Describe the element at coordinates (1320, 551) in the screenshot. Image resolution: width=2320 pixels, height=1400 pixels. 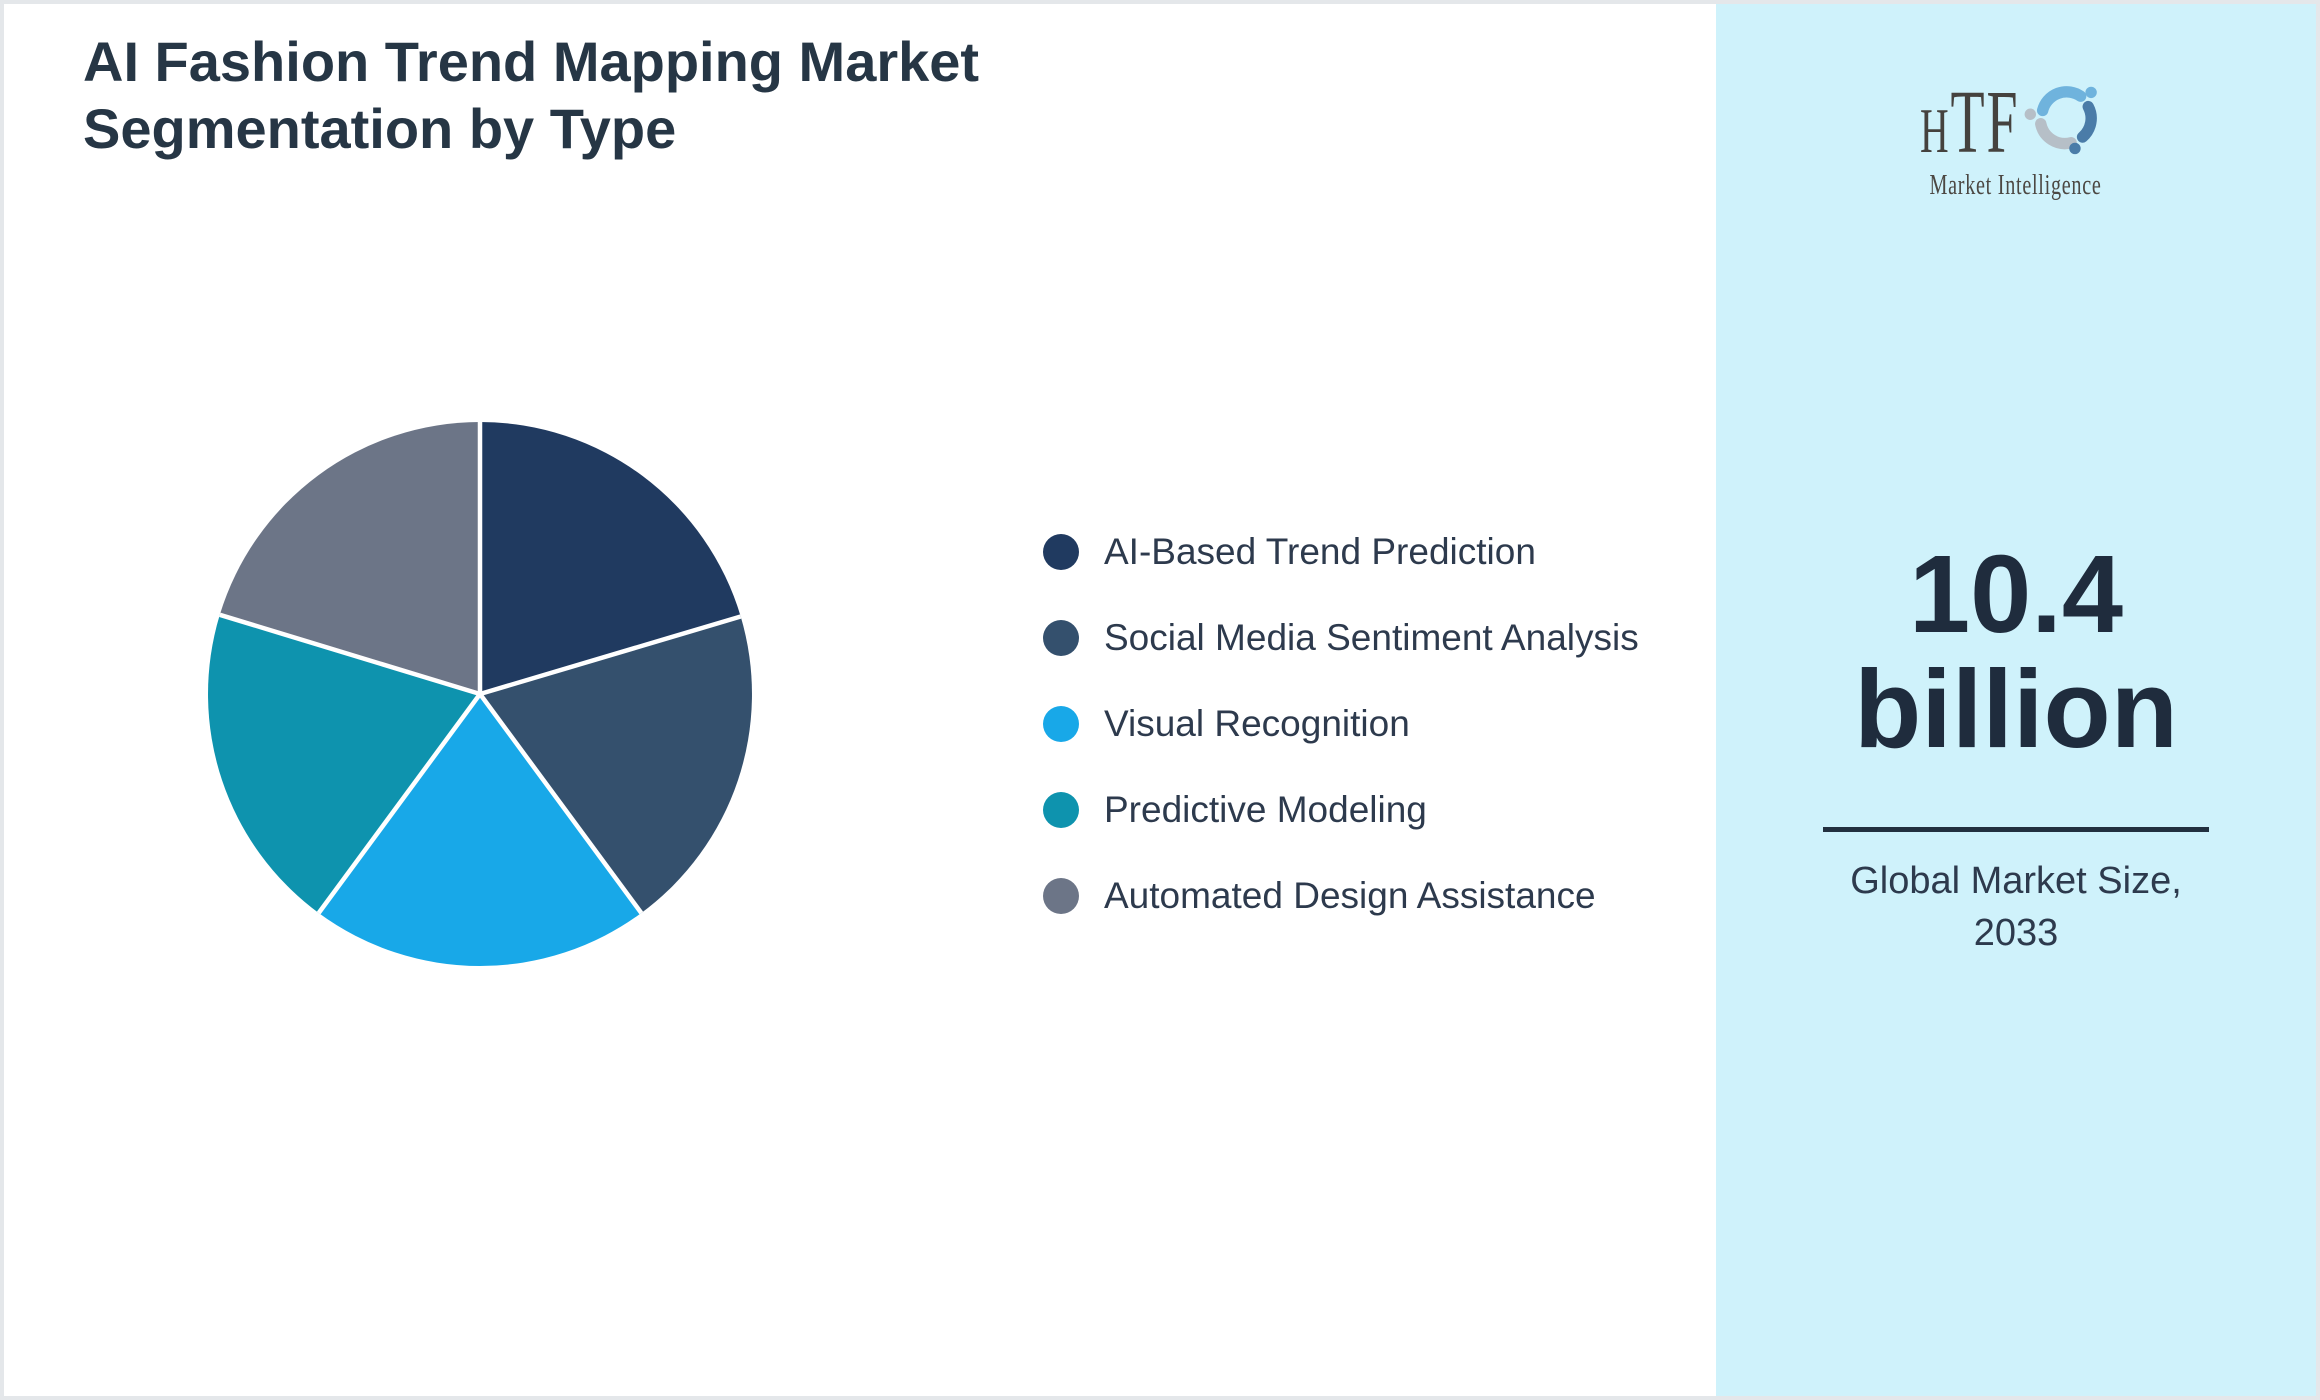
I see `legend-label: AI-Based Trend Prediction` at that location.